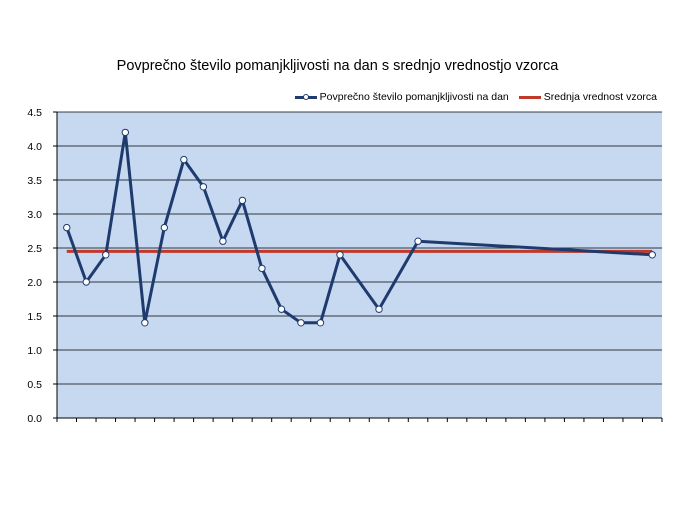 This screenshot has height=520, width=675. Describe the element at coordinates (34, 147) in the screenshot. I see `y-tick-label: 4.0` at that location.